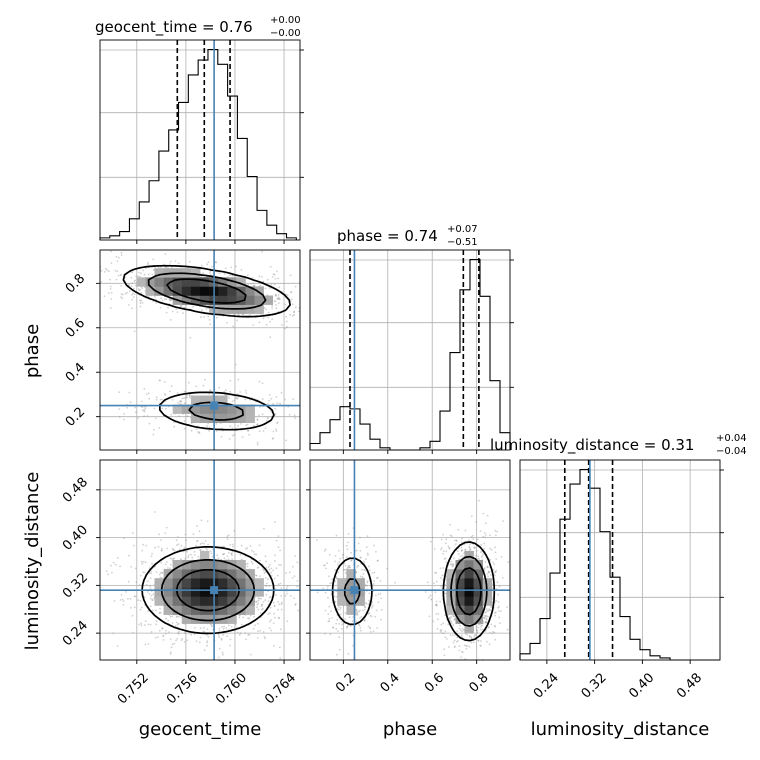 Image resolution: width=760 pixels, height=760 pixels. What do you see at coordinates (208, 590) in the screenshot?
I see `contour-line` at bounding box center [208, 590].